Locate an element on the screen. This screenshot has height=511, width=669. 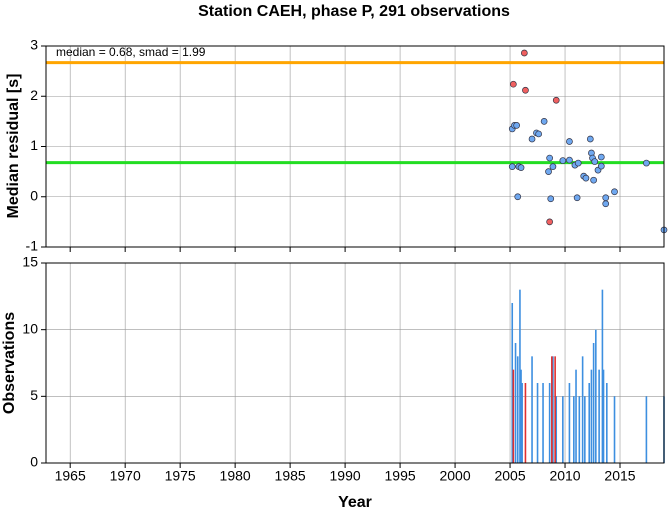
y-tick-label: 3 is located at coordinates (34, 45).